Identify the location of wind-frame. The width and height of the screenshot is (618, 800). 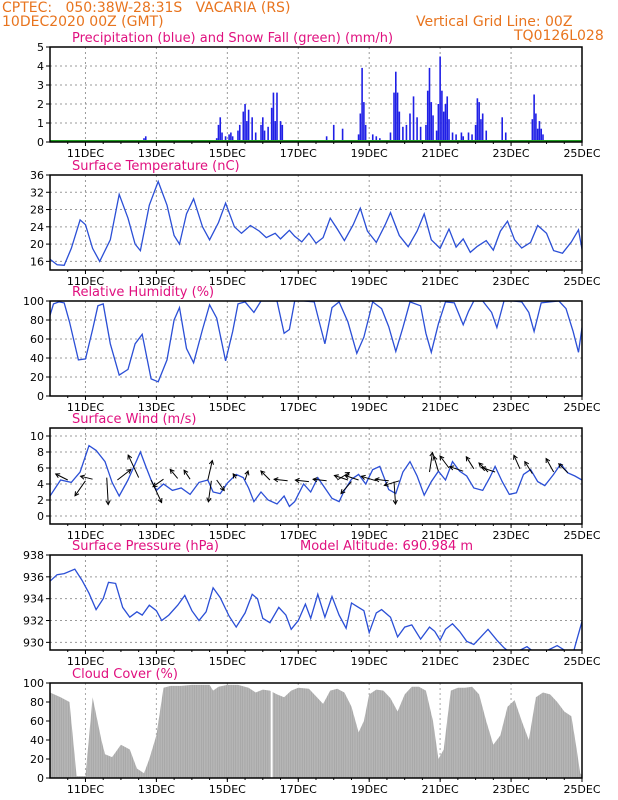
(316, 476).